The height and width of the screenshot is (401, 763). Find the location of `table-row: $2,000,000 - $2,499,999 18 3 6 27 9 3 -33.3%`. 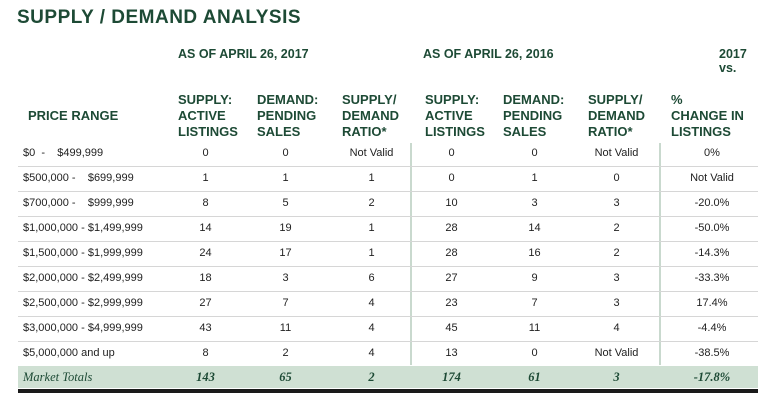

table-row: $2,000,000 - $2,499,999 18 3 6 27 9 3 -33.3% is located at coordinates (388, 278).